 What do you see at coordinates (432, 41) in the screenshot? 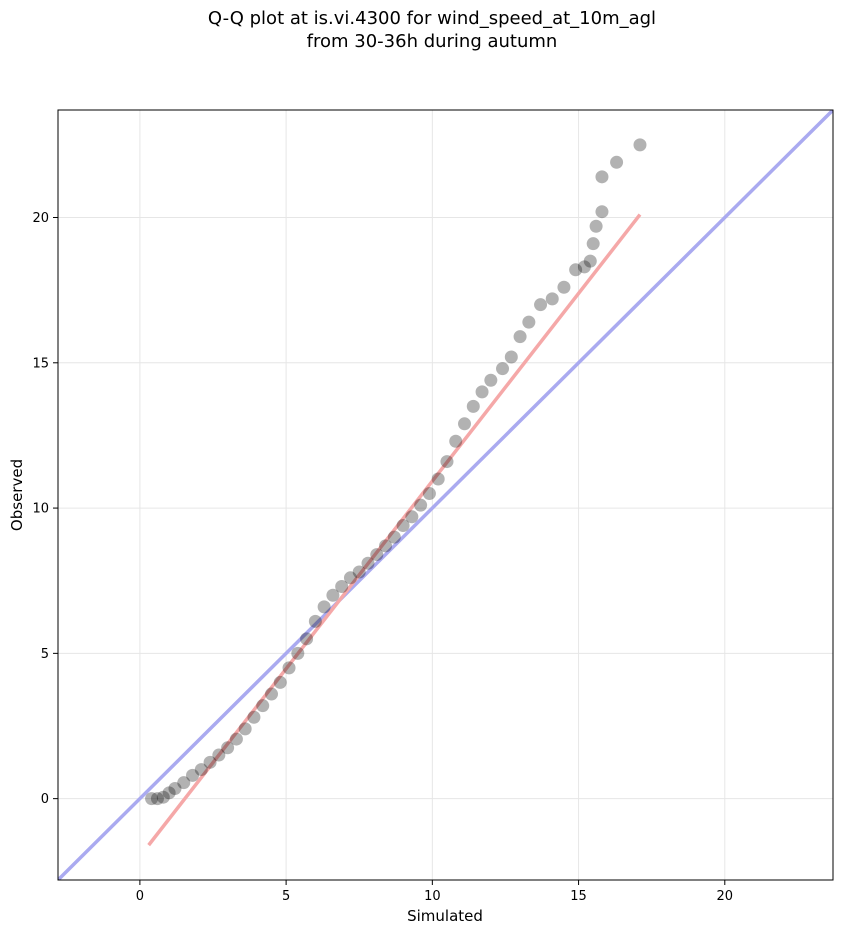
I see `chart-subtitle: from 30-36h during autumn` at bounding box center [432, 41].